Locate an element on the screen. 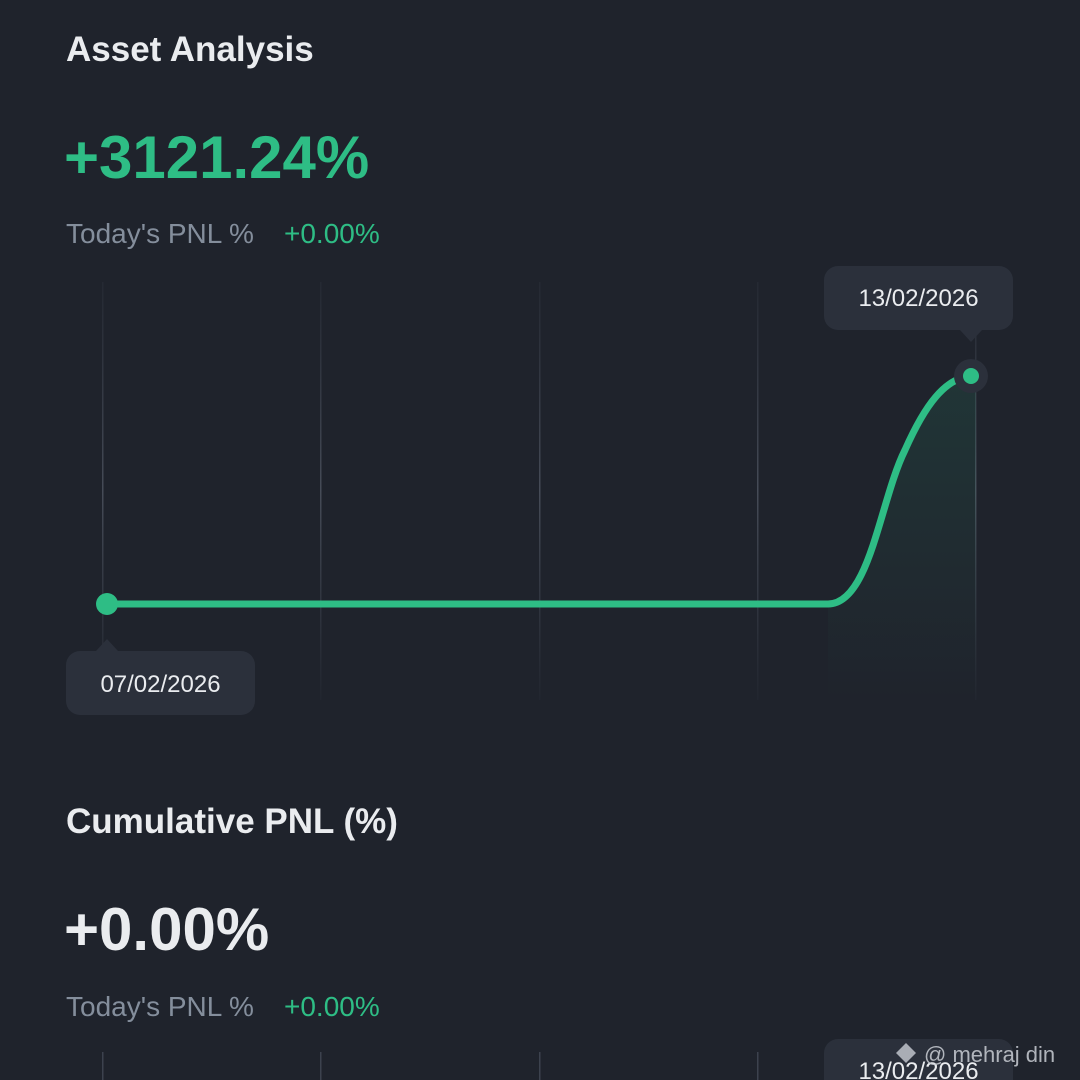 This screenshot has width=1080, height=1080. chart-area is located at coordinates (902, 538).